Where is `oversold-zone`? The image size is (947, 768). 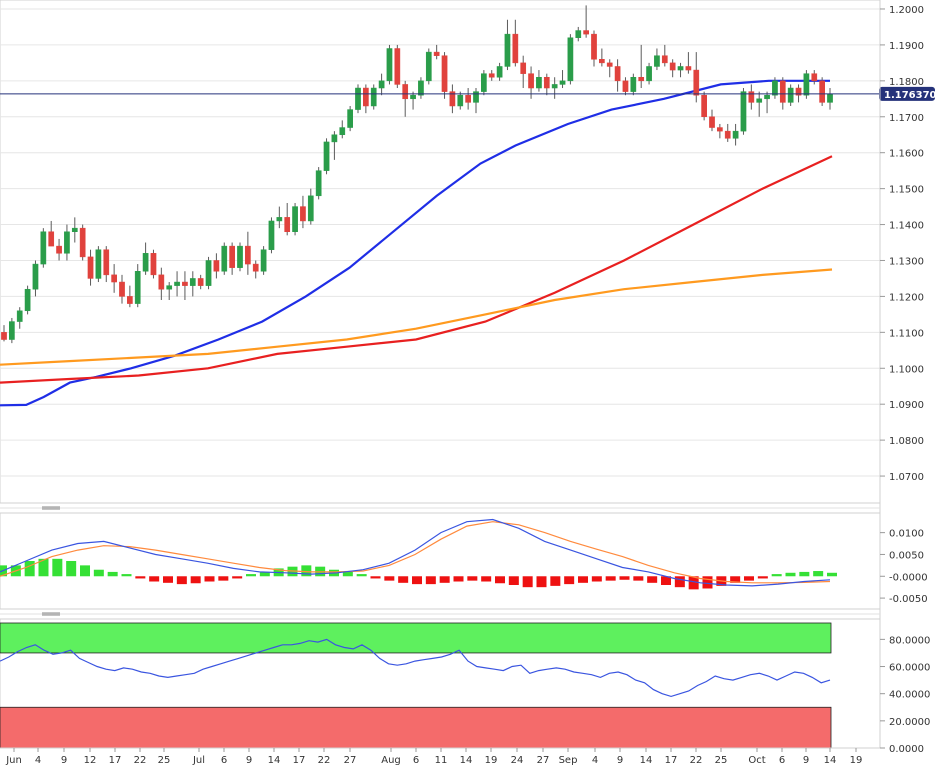
oversold-zone is located at coordinates (416, 727).